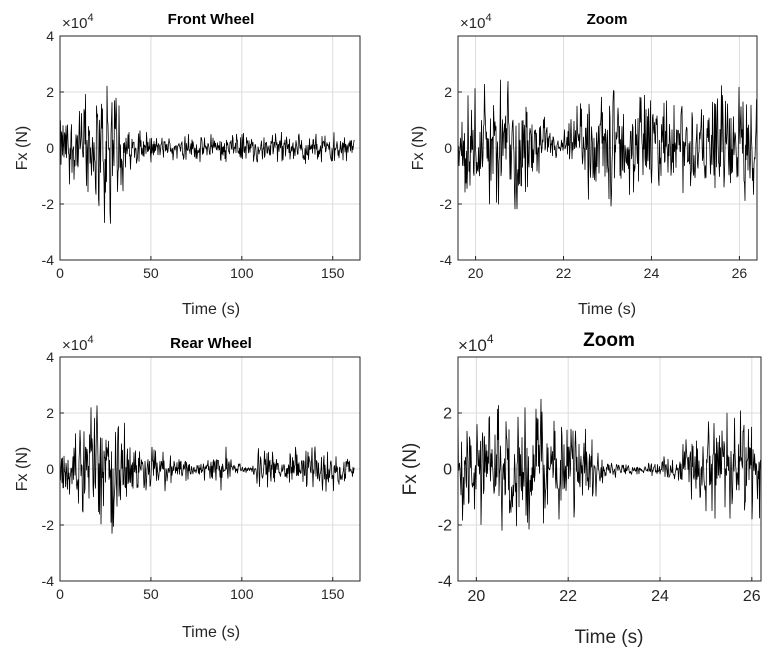 The width and height of the screenshot is (766, 650). I want to click on chart-title: Rear Wheel, so click(211, 343).